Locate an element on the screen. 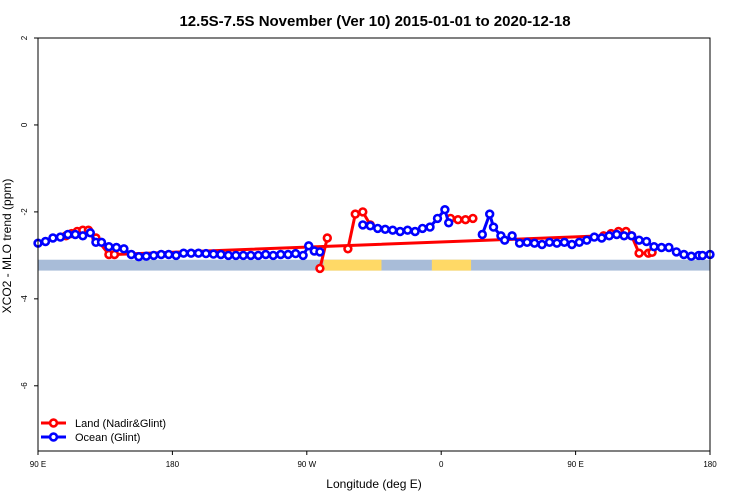 This screenshot has height=500, width=750. series-layer is located at coordinates (374, 239).